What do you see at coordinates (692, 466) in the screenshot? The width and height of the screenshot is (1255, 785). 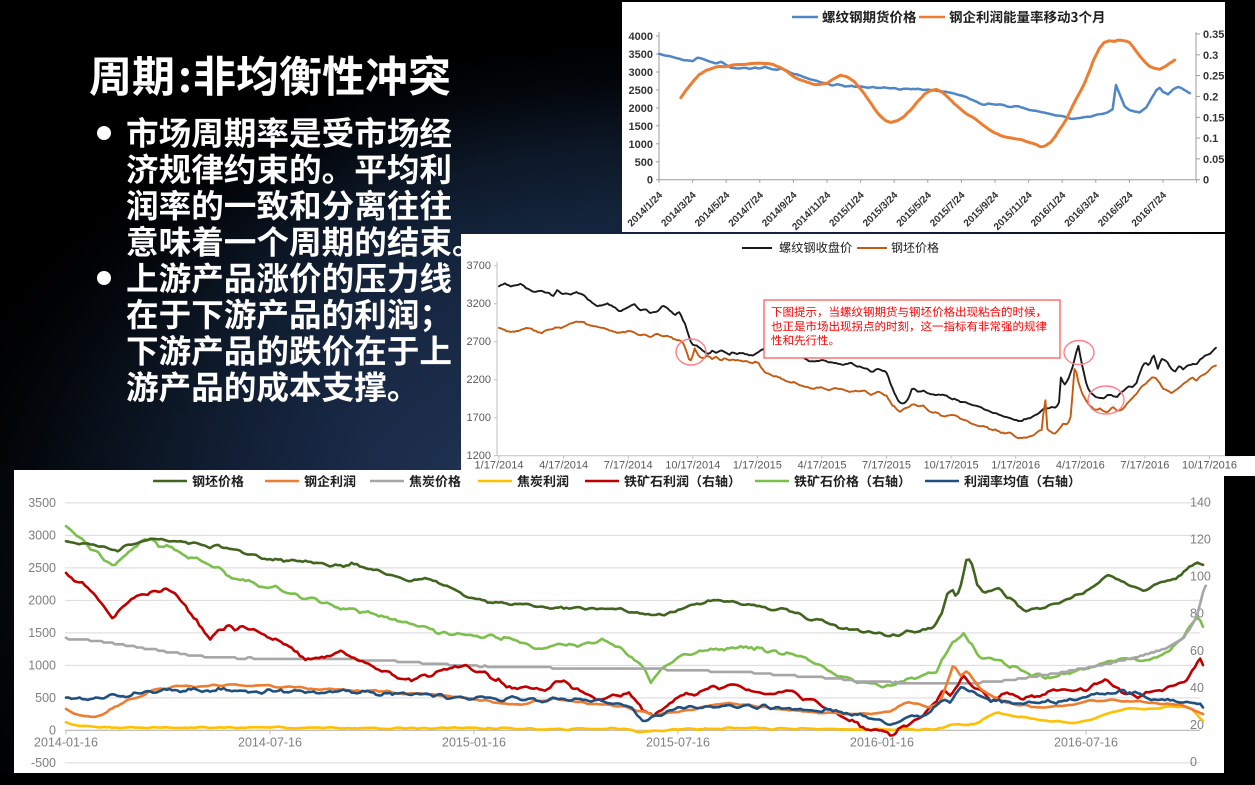 I see `svg-text: 10/17/2014` at bounding box center [692, 466].